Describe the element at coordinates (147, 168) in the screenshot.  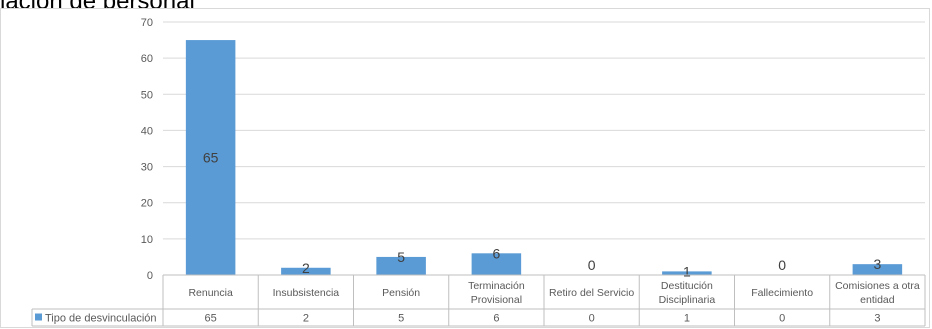
I see `y-tick-label: 30` at that location.